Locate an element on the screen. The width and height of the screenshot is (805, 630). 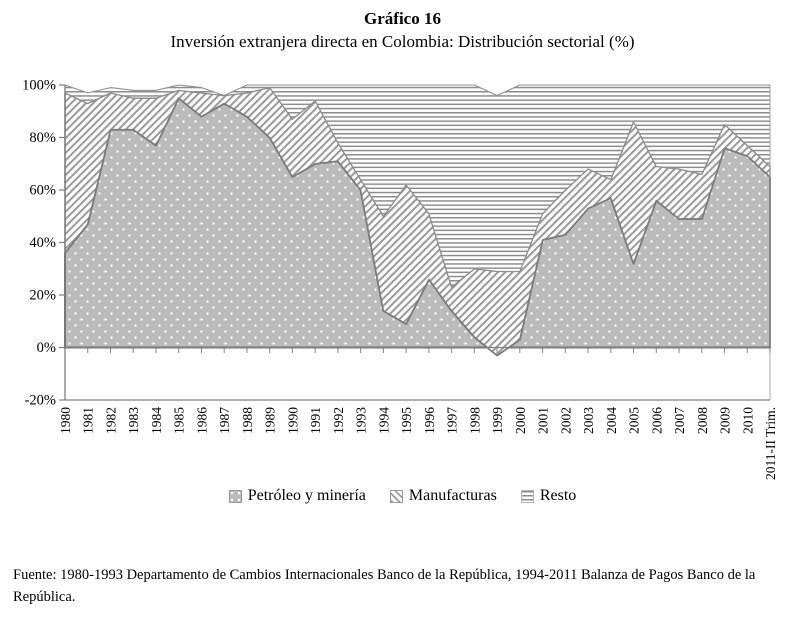
svg-text: 2004 is located at coordinates (611, 420).